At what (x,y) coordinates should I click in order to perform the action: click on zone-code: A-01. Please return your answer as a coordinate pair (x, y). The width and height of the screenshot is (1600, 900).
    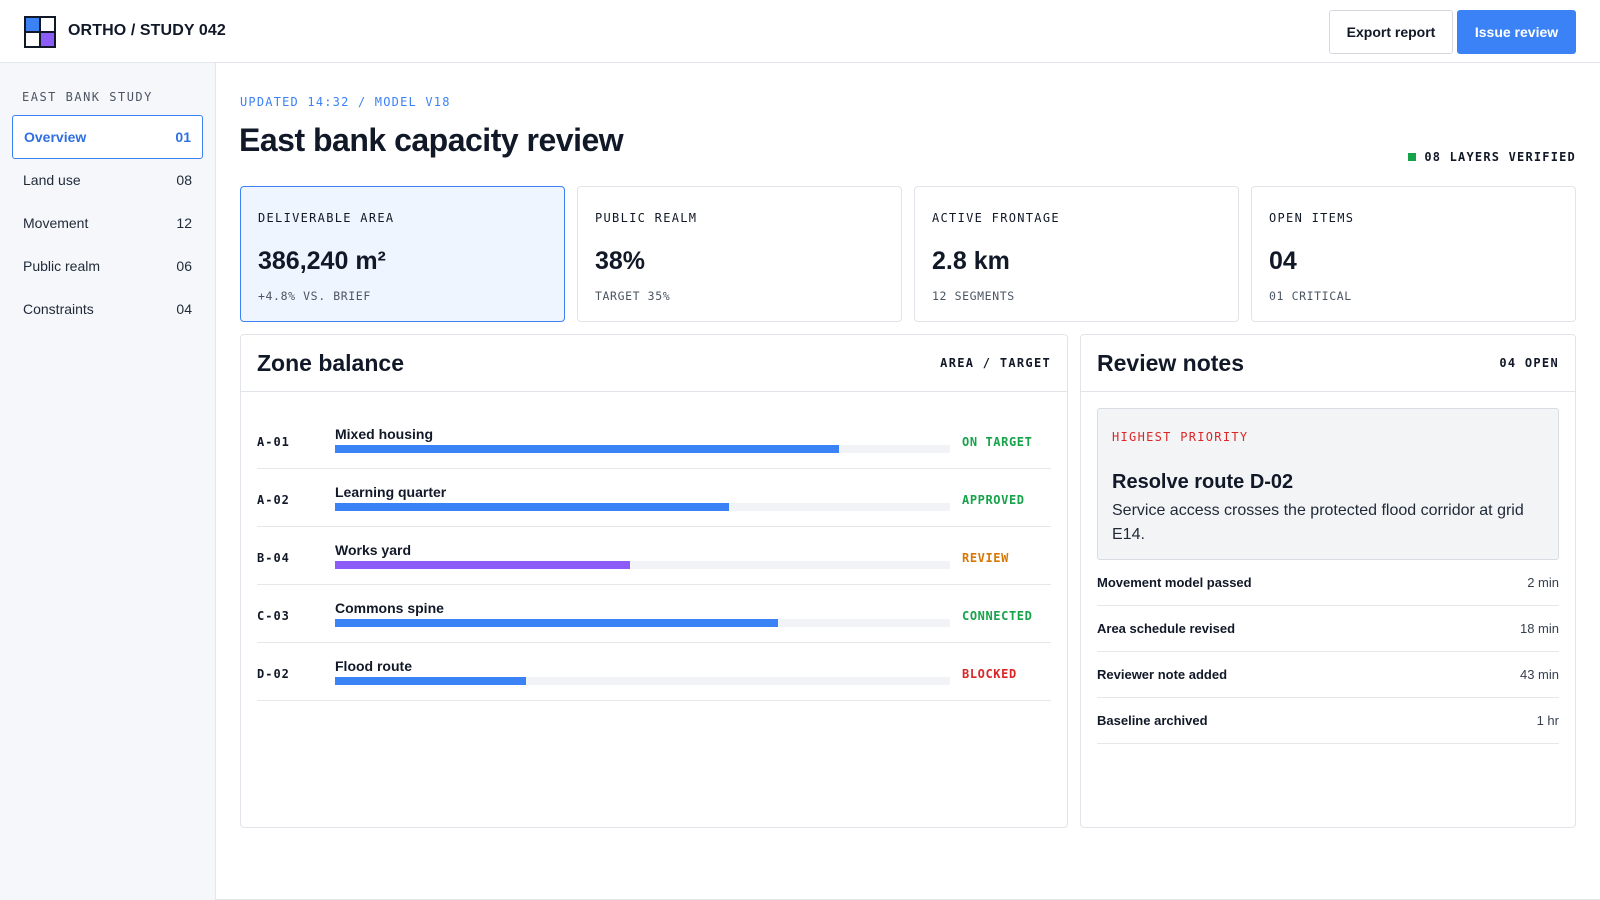
    Looking at the image, I should click on (273, 442).